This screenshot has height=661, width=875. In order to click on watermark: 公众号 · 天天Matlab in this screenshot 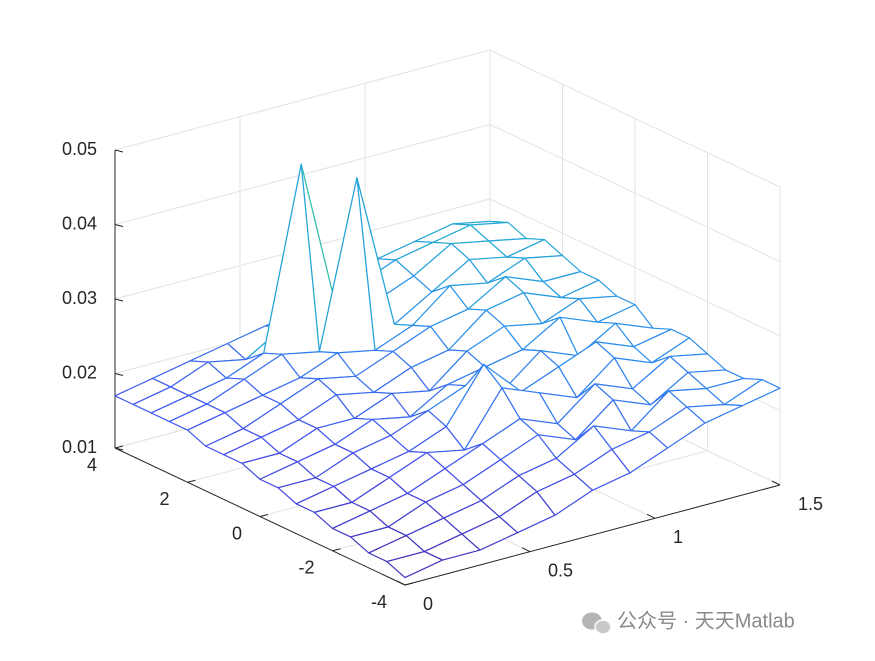, I will do `click(706, 620)`.